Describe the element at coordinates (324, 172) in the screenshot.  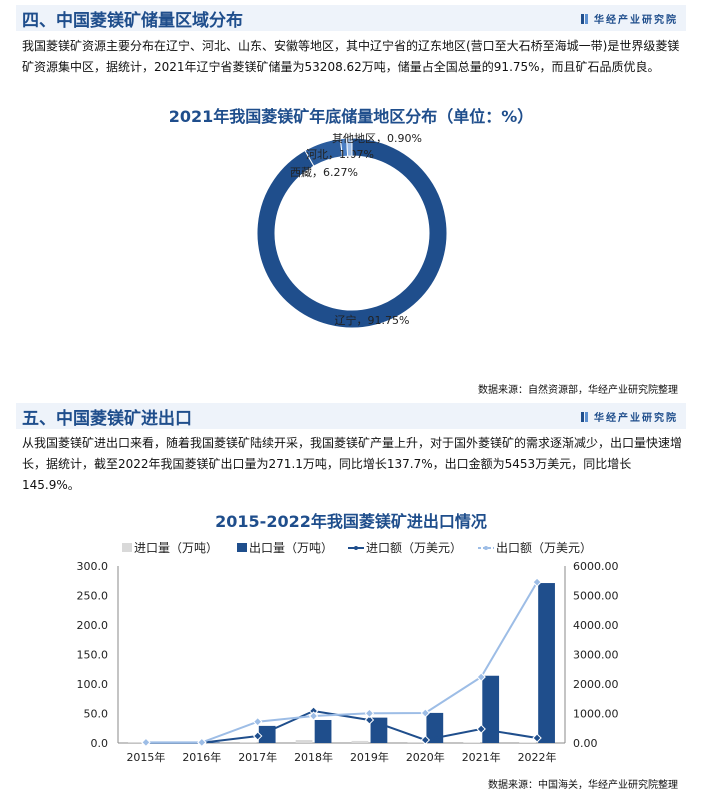
I see `slice-label: 西藏，6.27%` at that location.